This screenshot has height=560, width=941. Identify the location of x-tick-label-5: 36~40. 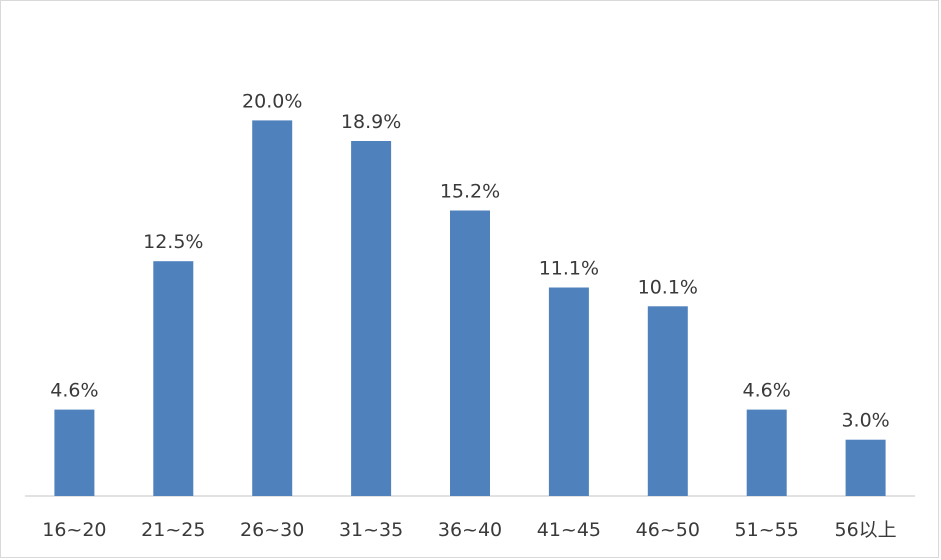
(470, 530).